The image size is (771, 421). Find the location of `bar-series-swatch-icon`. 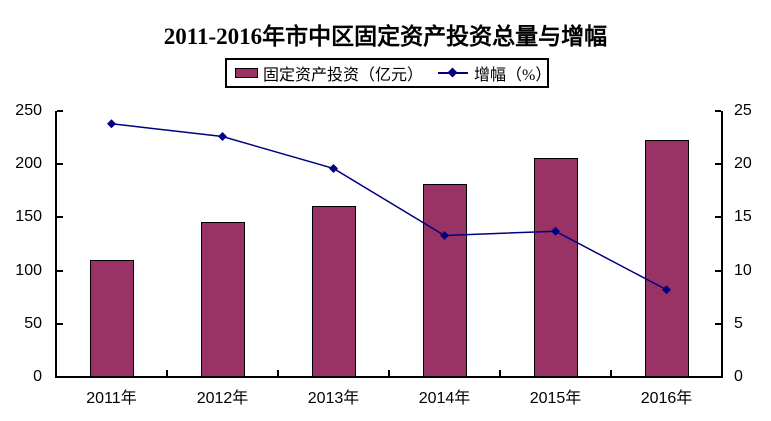

bar-series-swatch-icon is located at coordinates (246, 73).